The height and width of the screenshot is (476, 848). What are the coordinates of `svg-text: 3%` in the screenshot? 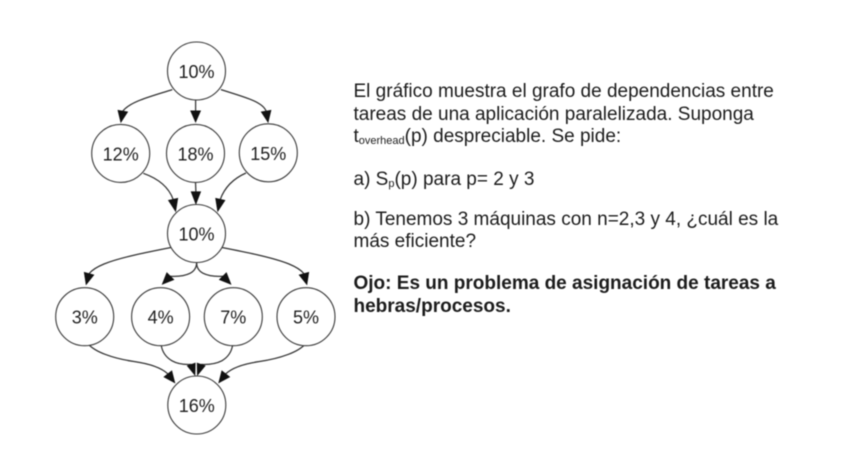 It's located at (85, 318).